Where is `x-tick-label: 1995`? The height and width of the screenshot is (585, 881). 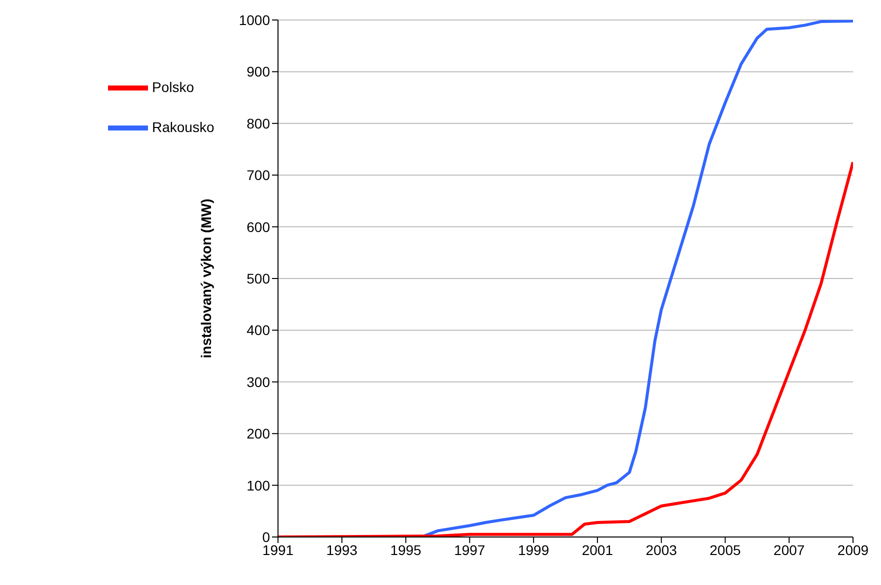
x-tick-label: 1995 is located at coordinates (406, 550).